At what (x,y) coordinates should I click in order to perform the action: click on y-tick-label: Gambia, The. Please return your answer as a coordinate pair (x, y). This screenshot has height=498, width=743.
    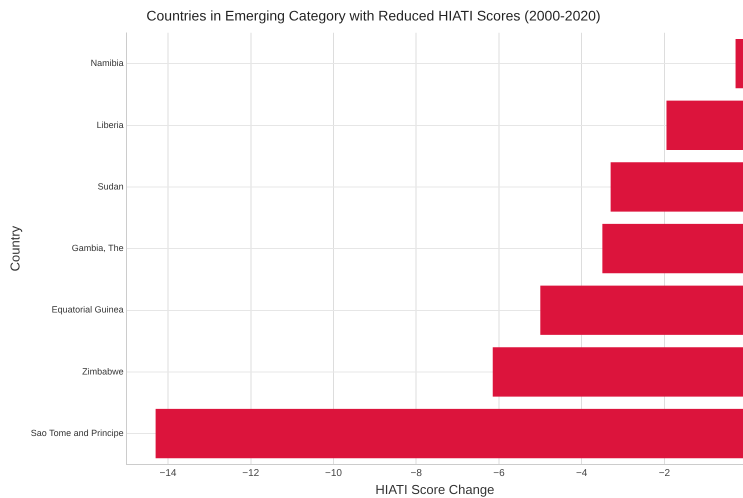
    Looking at the image, I should click on (98, 248).